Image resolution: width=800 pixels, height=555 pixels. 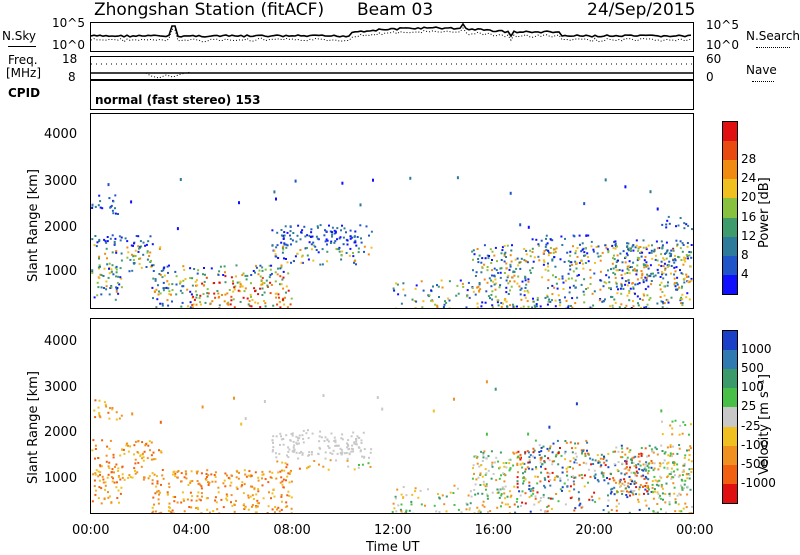 I want to click on power-ytick-4000: 4000, so click(x=60, y=134).